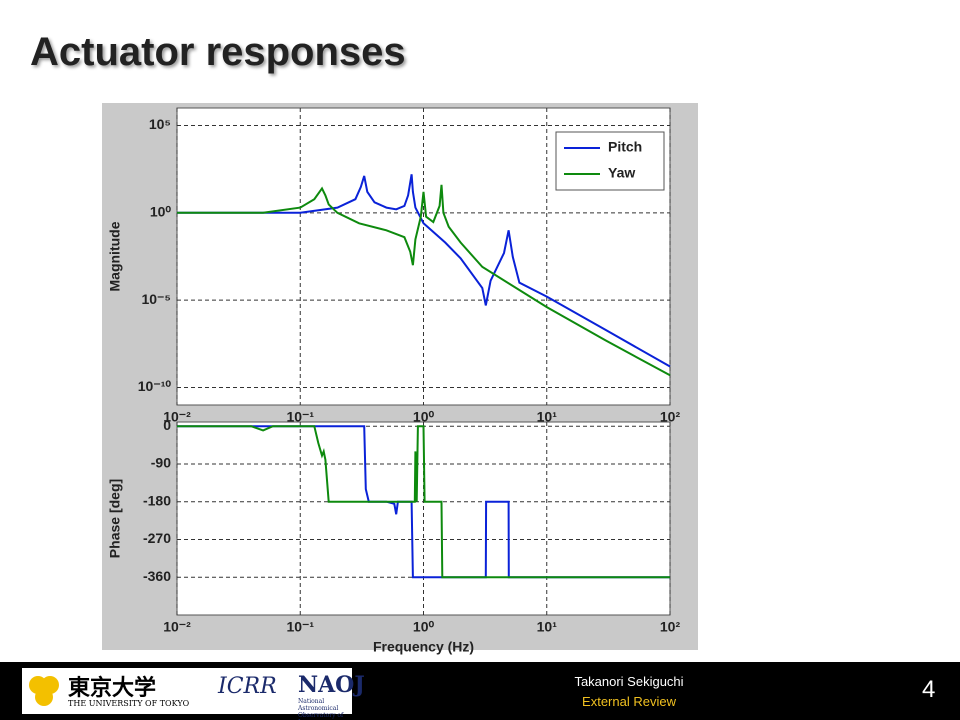 The width and height of the screenshot is (960, 720). Describe the element at coordinates (115, 518) in the screenshot. I see `y-axis-label: Phase [deg]` at that location.